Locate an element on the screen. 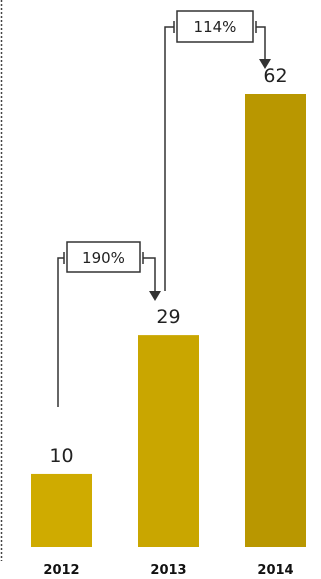  growth-label-2014: 114% is located at coordinates (215, 27).